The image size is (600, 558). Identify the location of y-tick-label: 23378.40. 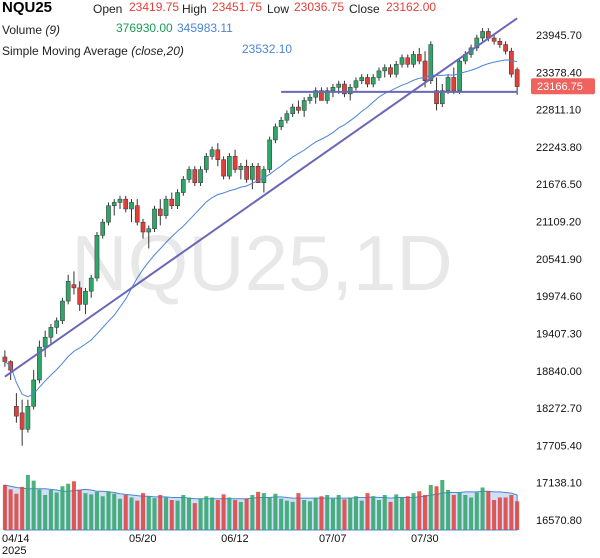
(559, 73).